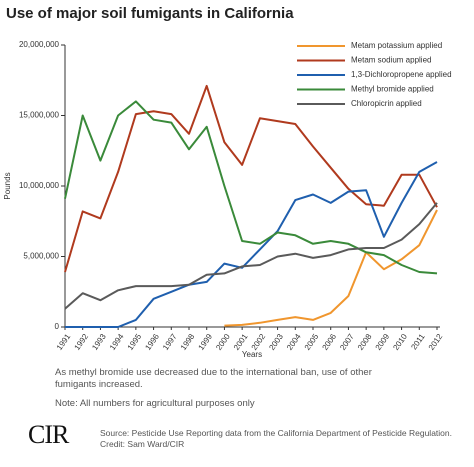 The image size is (474, 467). Describe the element at coordinates (206, 342) in the screenshot. I see `x-tick-label: 1999` at that location.